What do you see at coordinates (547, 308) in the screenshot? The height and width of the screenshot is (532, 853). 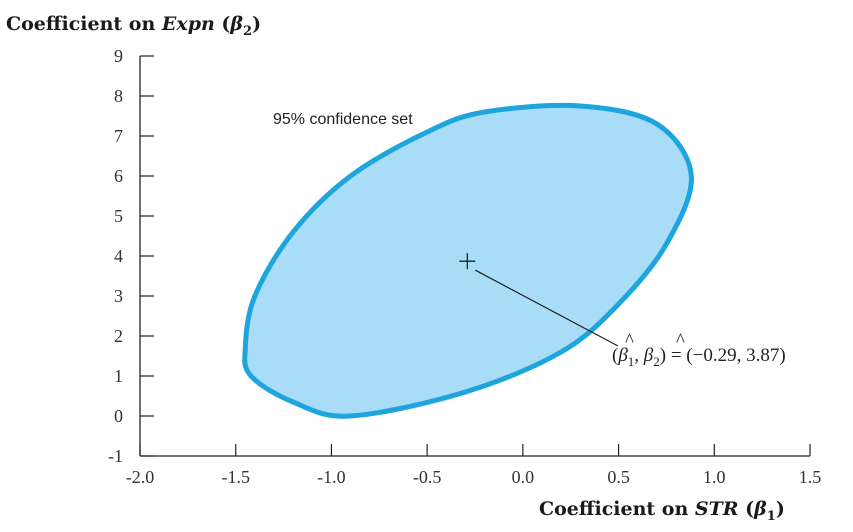 I see `estimate-leader-line` at bounding box center [547, 308].